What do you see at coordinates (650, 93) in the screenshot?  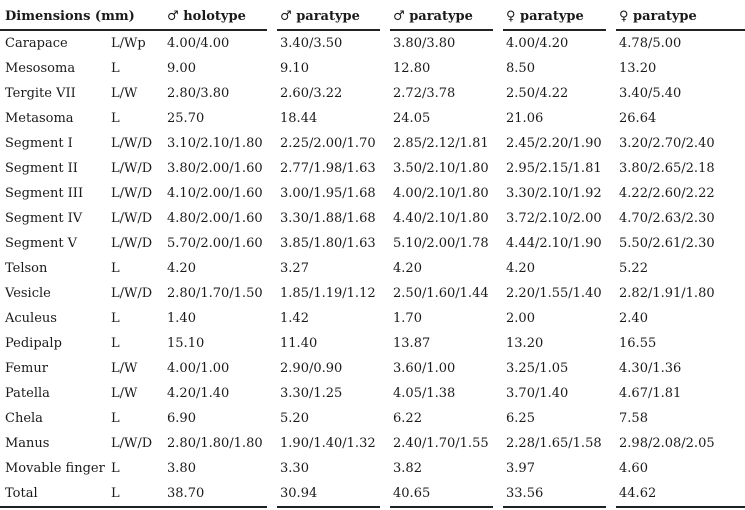 I see `row-value: 3.40/5.40` at bounding box center [650, 93].